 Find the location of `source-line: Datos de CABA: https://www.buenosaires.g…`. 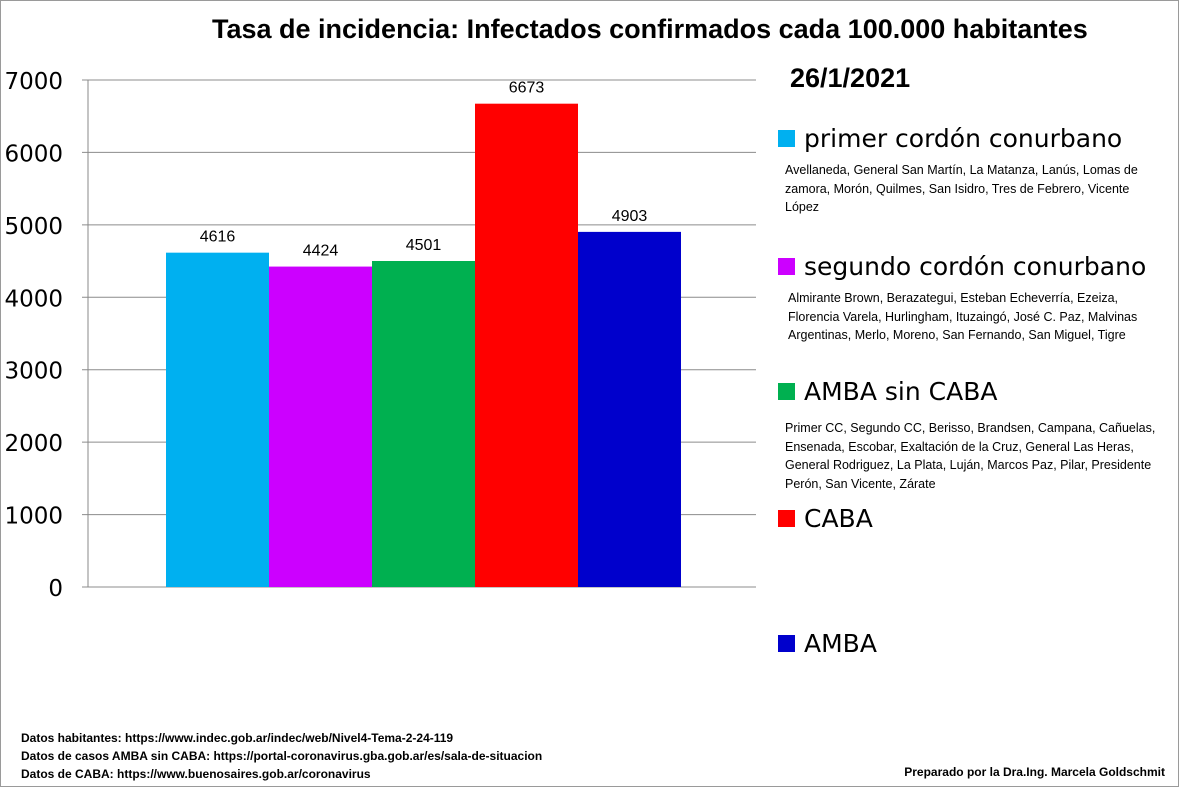

source-line: Datos de CABA: https://www.buenosaires.g… is located at coordinates (196, 774).